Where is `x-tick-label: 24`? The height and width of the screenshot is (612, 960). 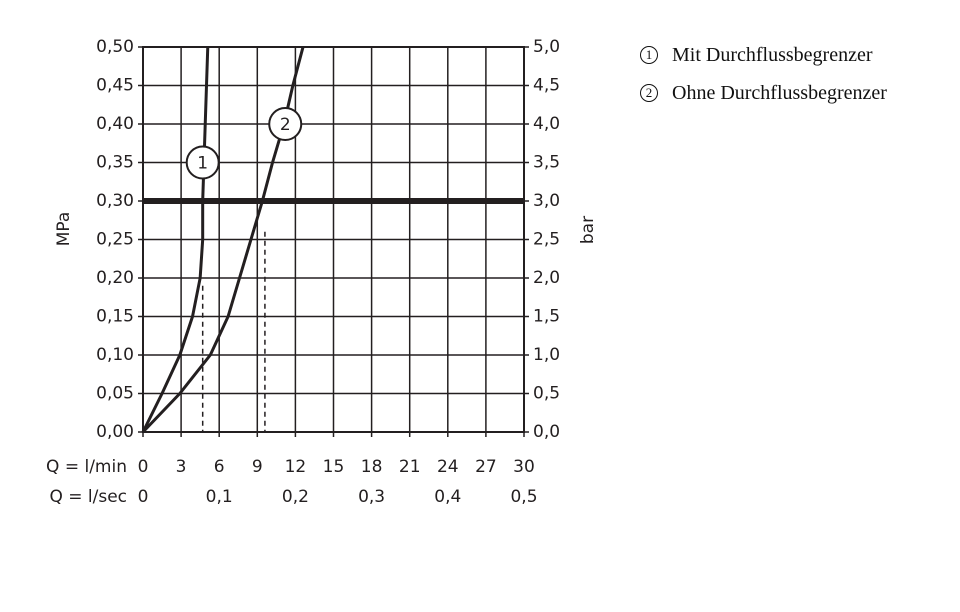 x-tick-label: 24 is located at coordinates (448, 467).